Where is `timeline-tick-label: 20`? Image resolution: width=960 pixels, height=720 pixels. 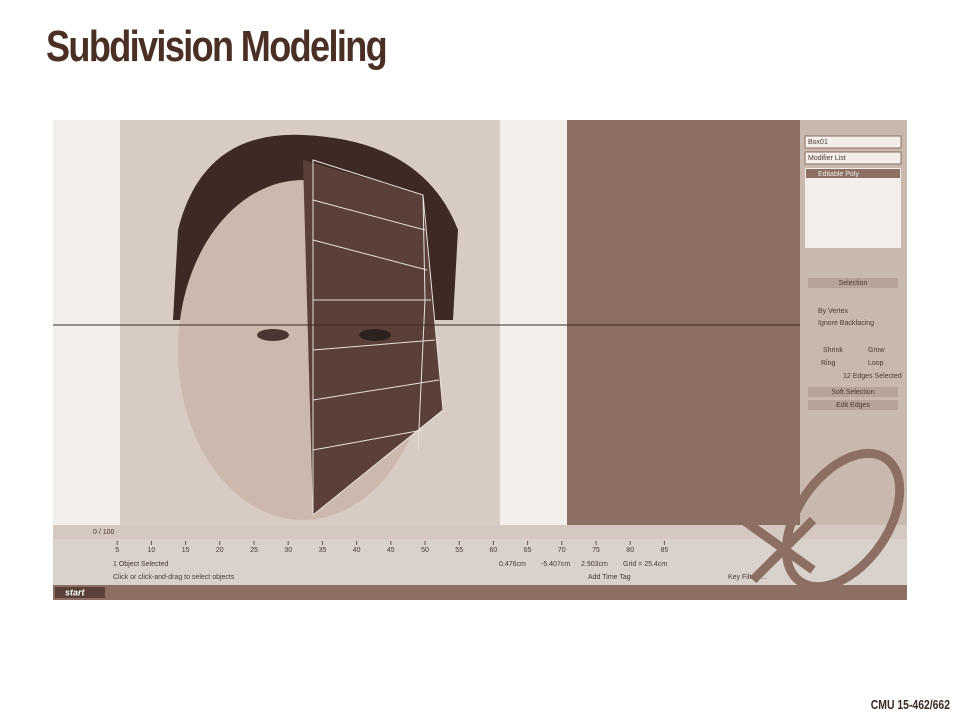 timeline-tick-label: 20 is located at coordinates (220, 550).